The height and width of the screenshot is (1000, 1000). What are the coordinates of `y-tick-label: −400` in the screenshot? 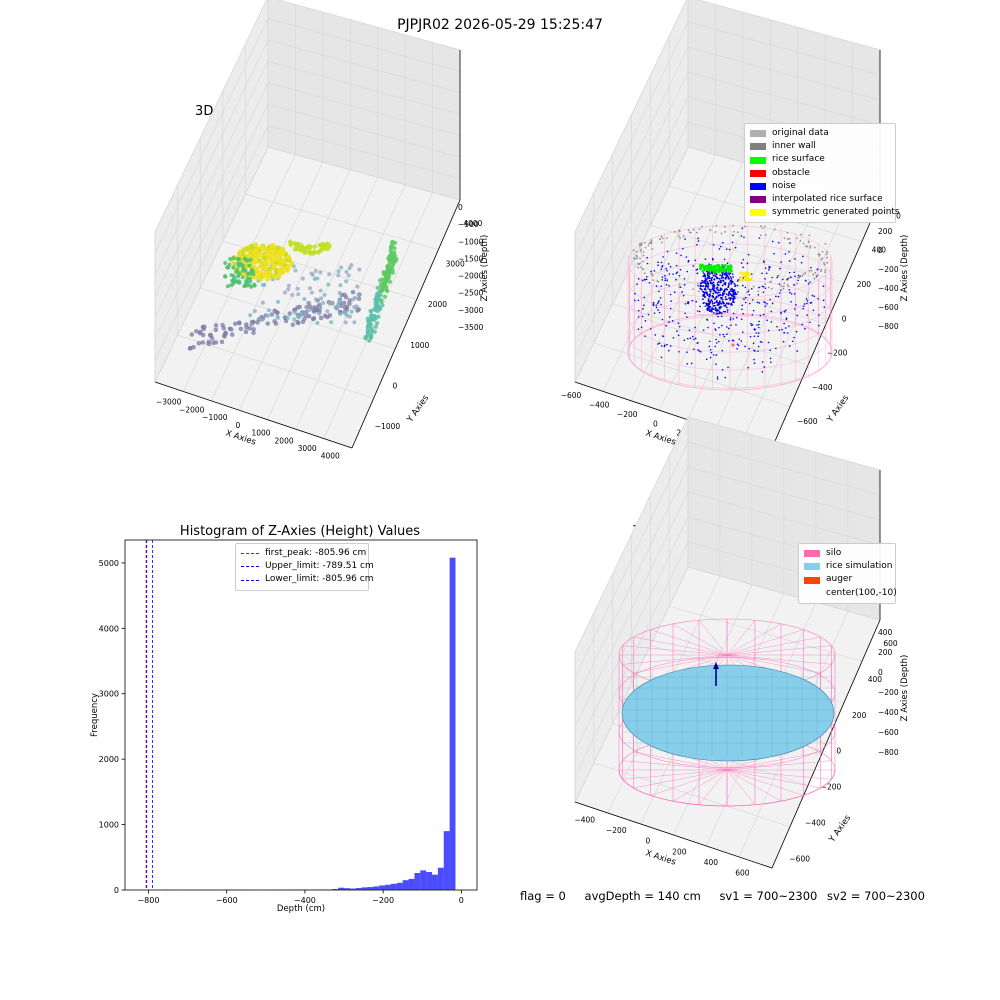 It's located at (815, 823).